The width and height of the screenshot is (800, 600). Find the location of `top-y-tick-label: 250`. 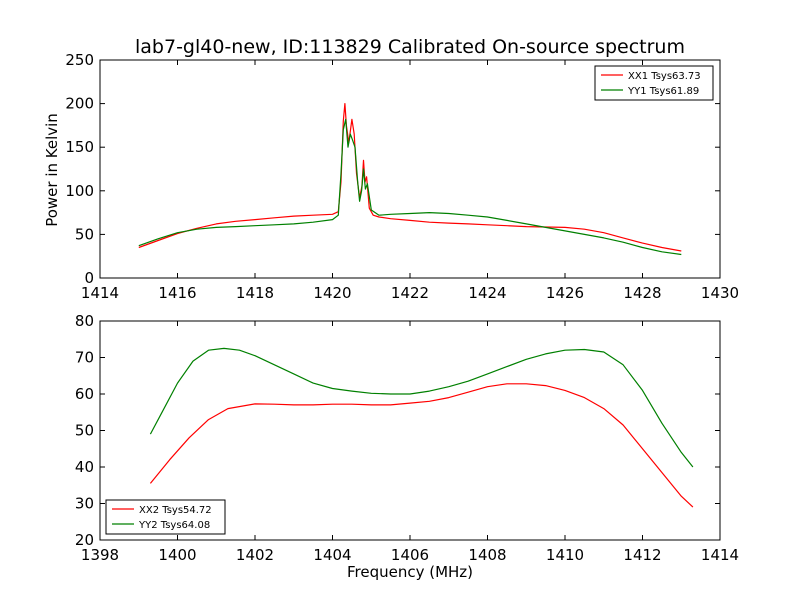

top-y-tick-label: 250 is located at coordinates (79, 60).